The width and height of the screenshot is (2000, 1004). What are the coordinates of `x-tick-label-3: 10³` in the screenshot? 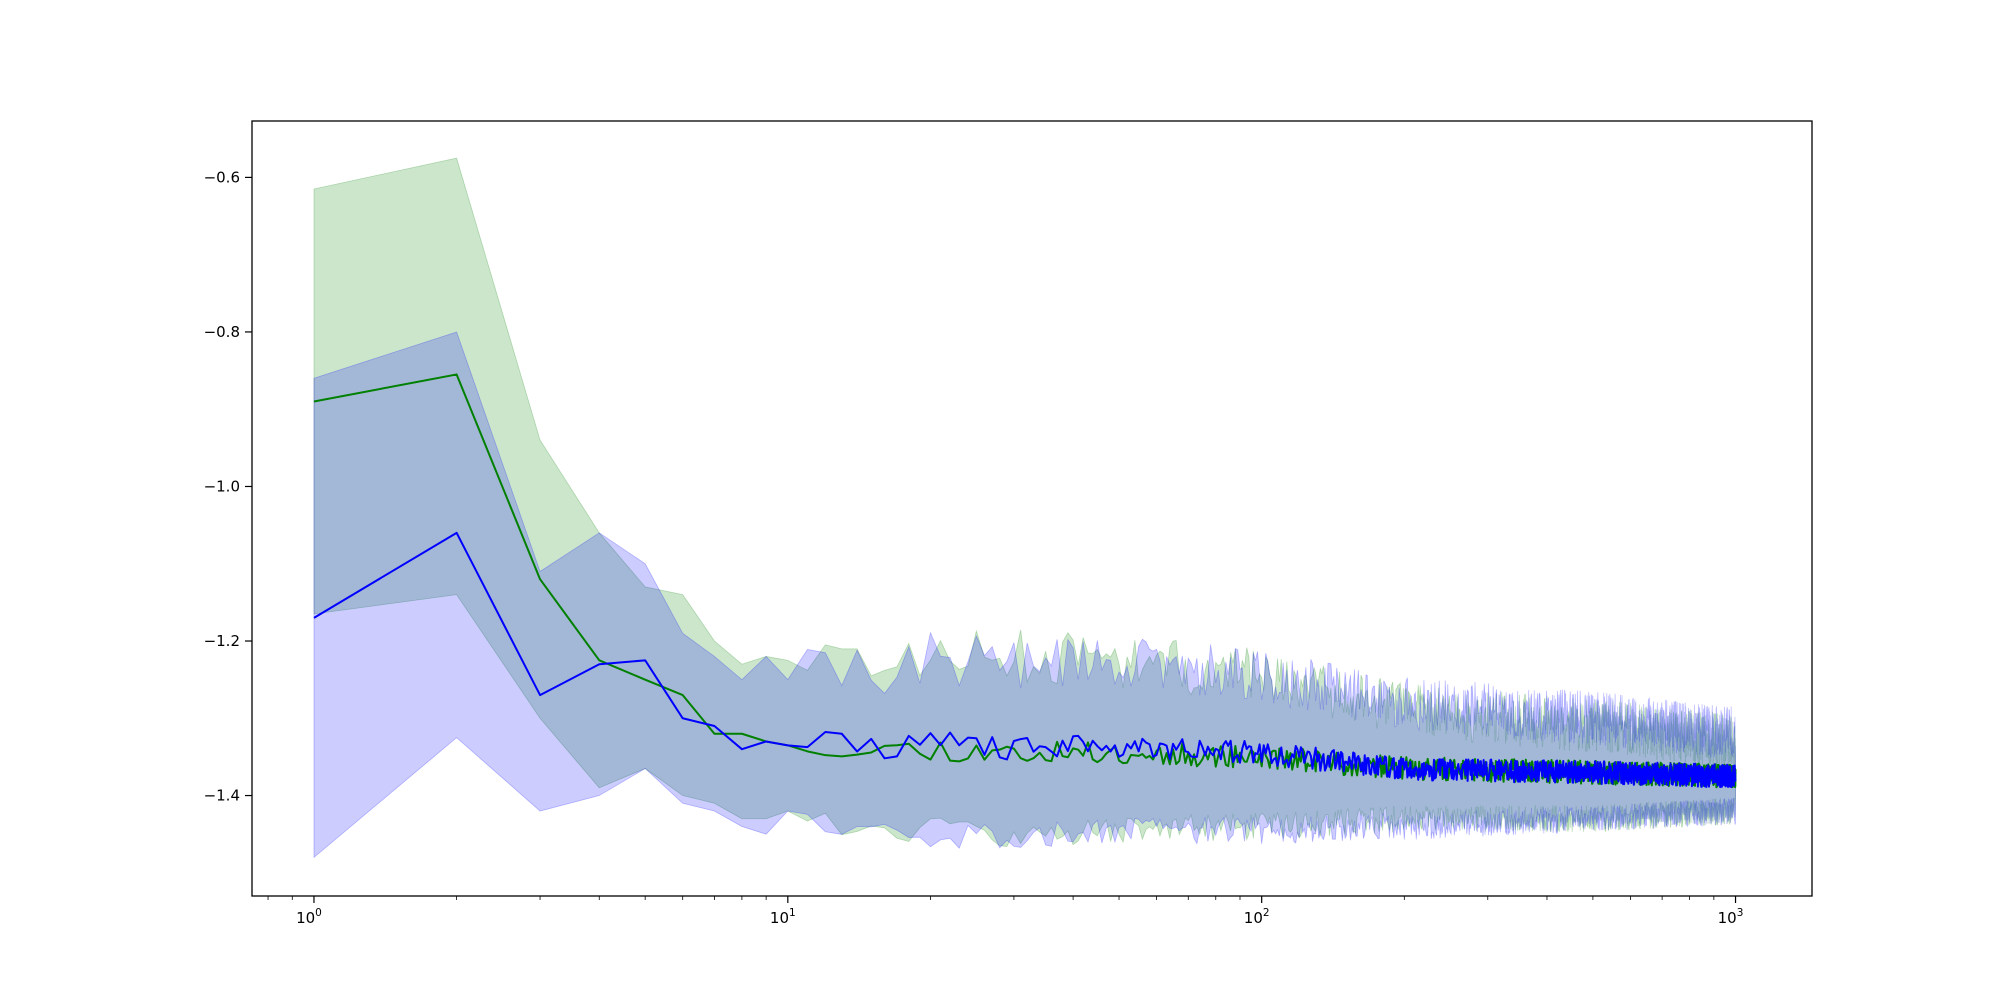 It's located at (1731, 917).